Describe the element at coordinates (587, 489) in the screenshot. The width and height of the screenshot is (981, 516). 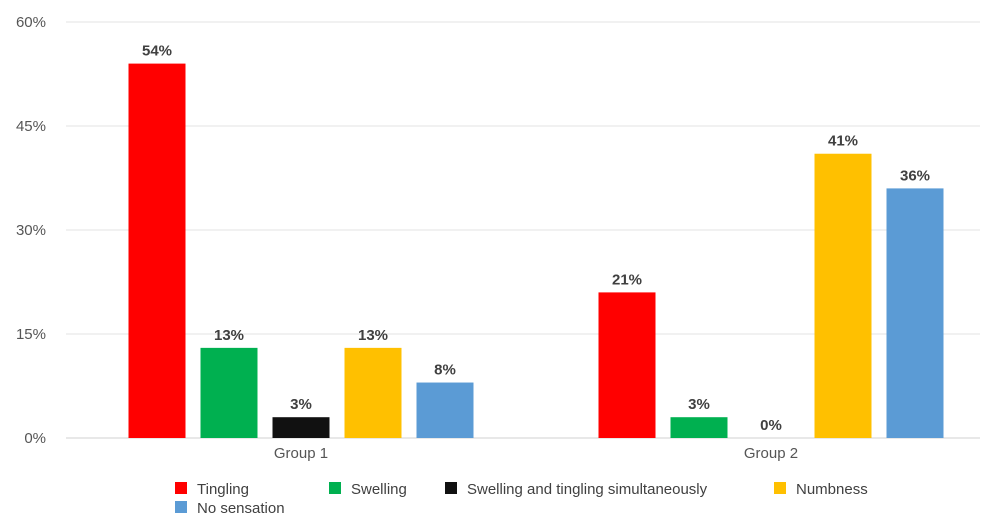
I see `legend-label: Swelling and tingling simultaneously` at that location.